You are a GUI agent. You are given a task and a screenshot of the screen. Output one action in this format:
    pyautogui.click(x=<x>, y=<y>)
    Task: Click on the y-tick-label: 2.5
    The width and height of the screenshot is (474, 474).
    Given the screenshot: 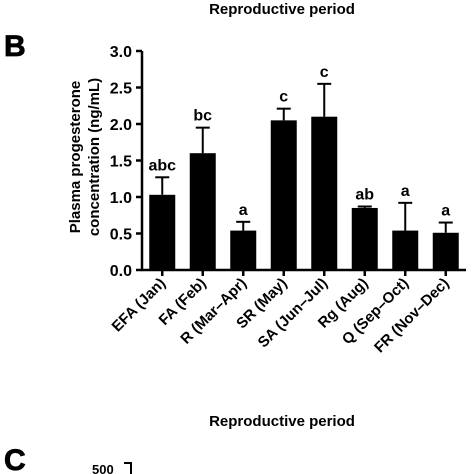 What is the action you would take?
    pyautogui.click(x=121, y=89)
    